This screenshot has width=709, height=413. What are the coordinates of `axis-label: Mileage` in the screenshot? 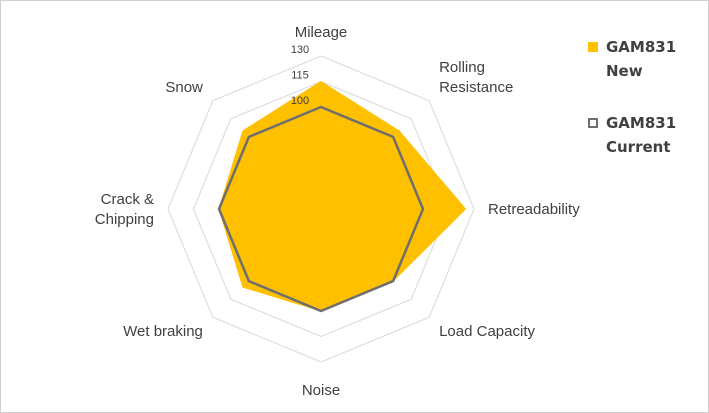 It's located at (321, 32).